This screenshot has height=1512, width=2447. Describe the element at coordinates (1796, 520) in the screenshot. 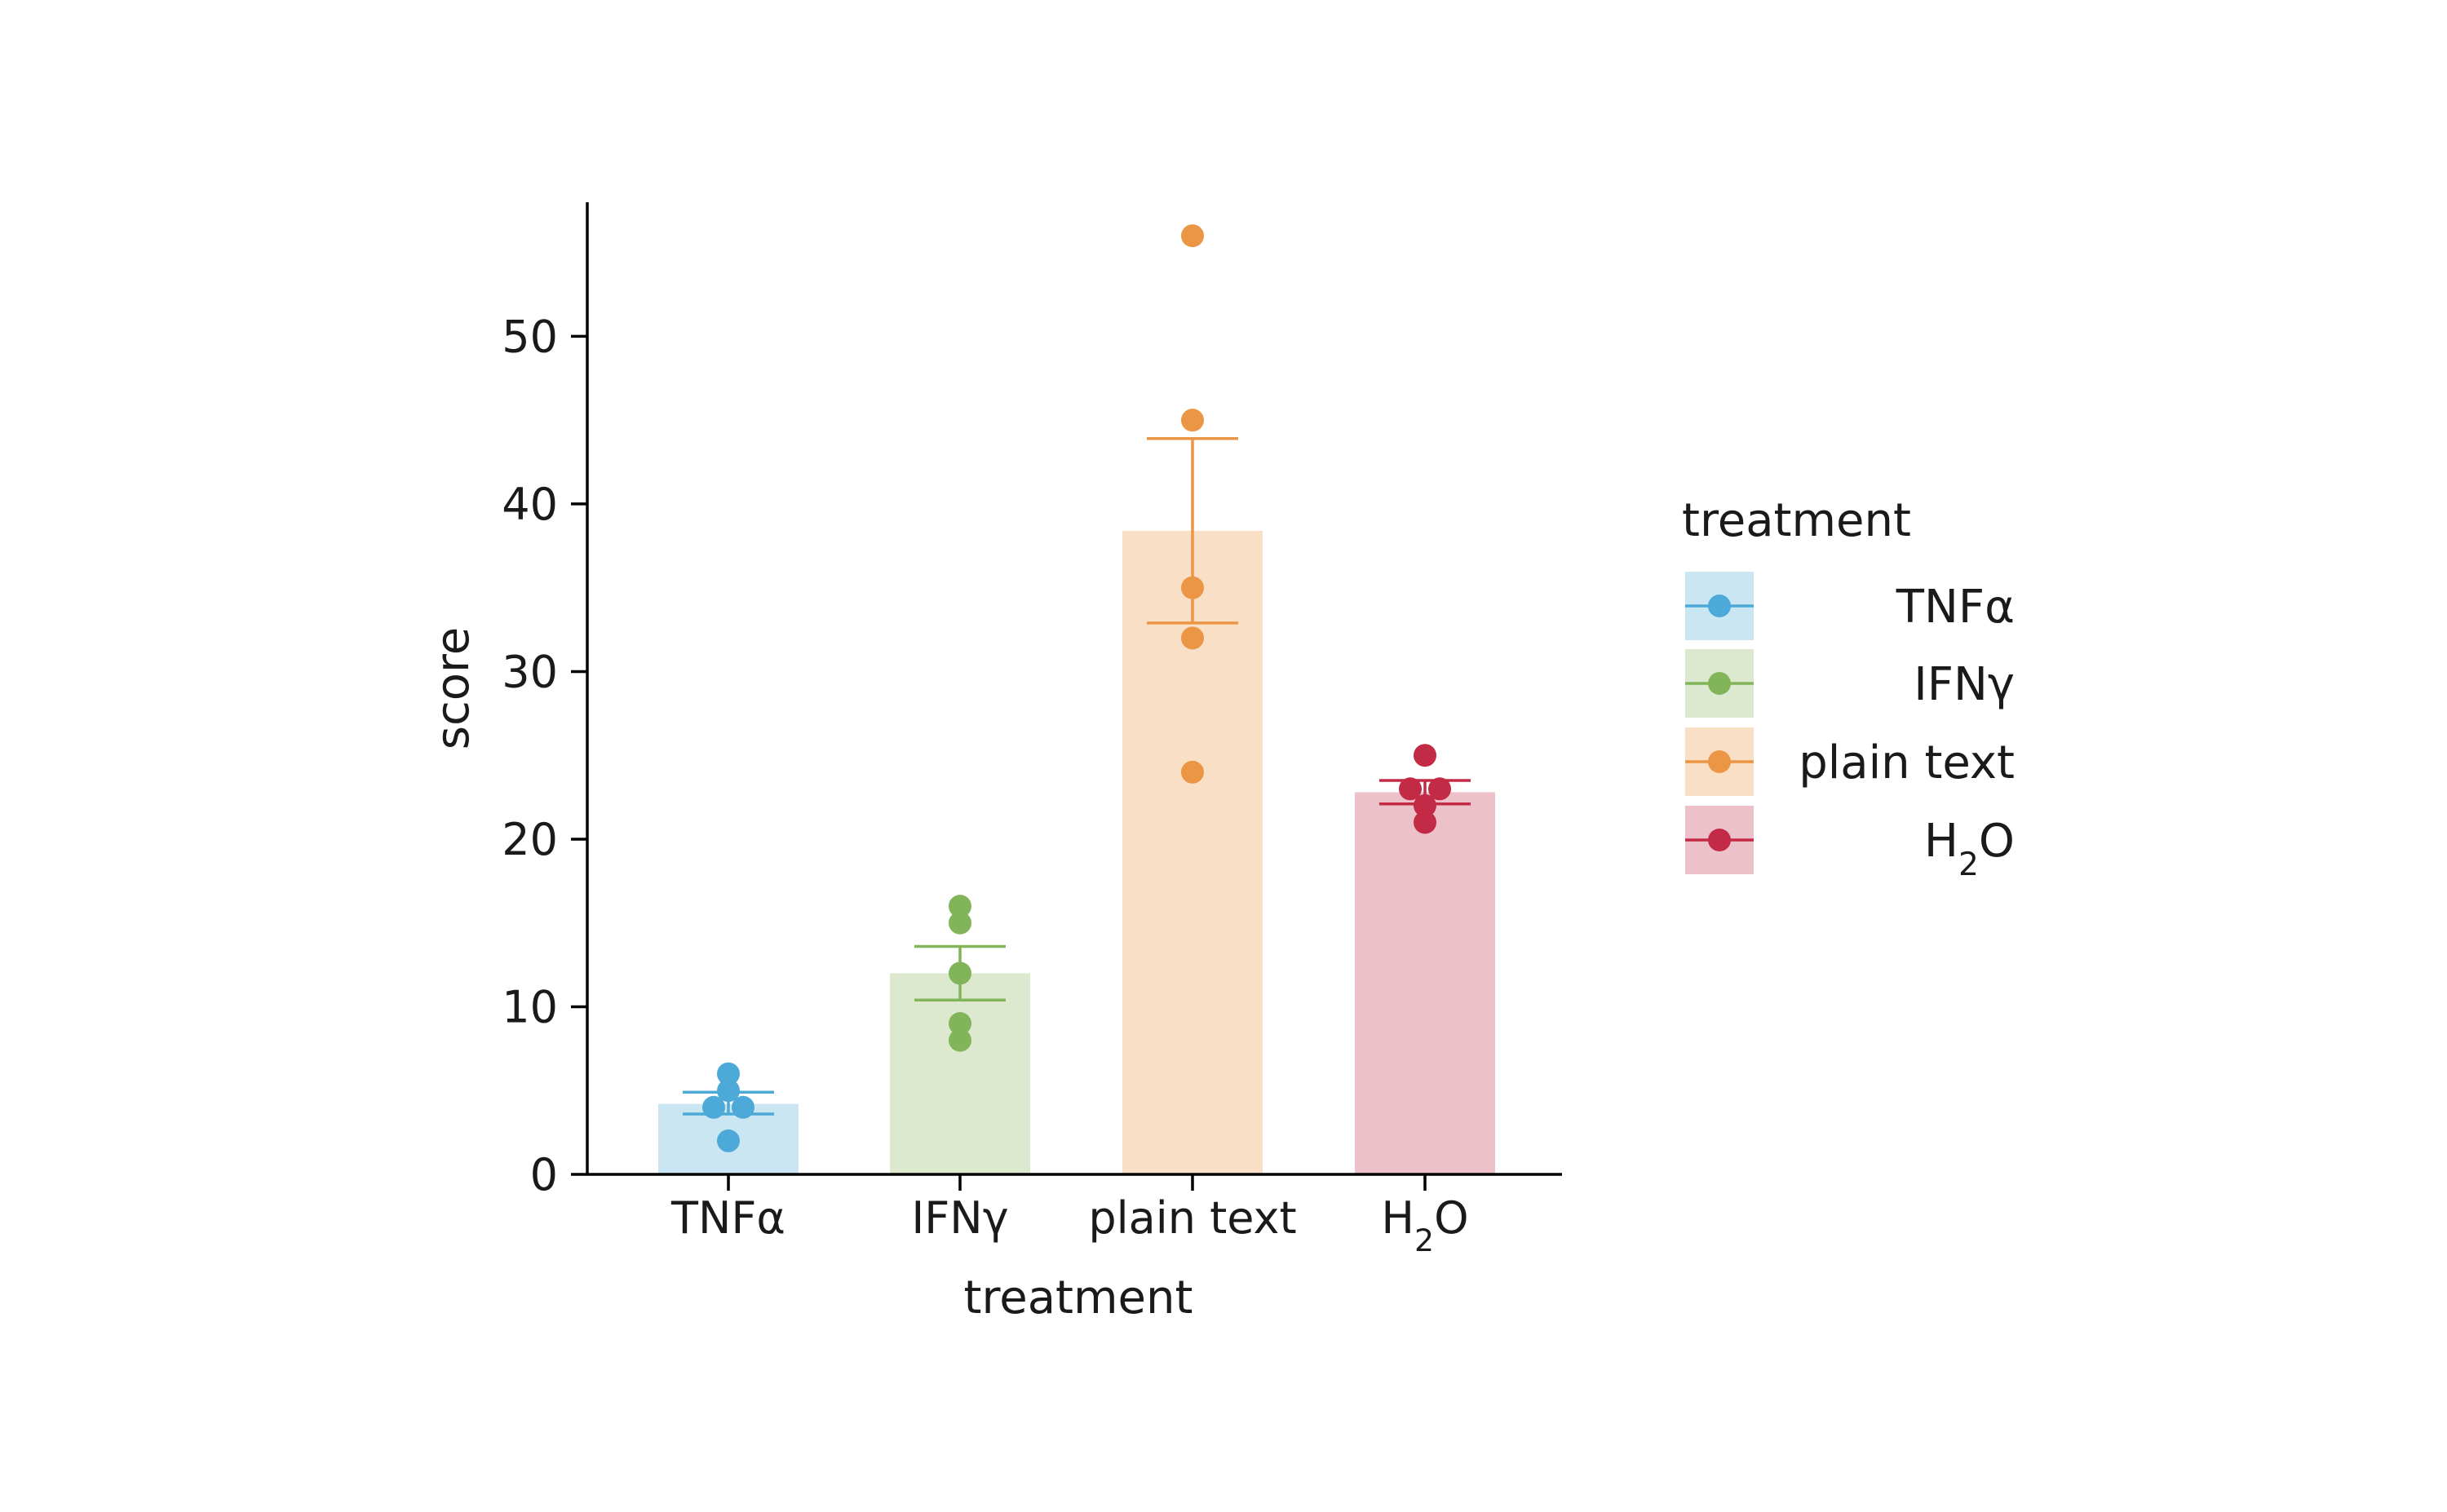

I see `legend-title: treatment` at that location.